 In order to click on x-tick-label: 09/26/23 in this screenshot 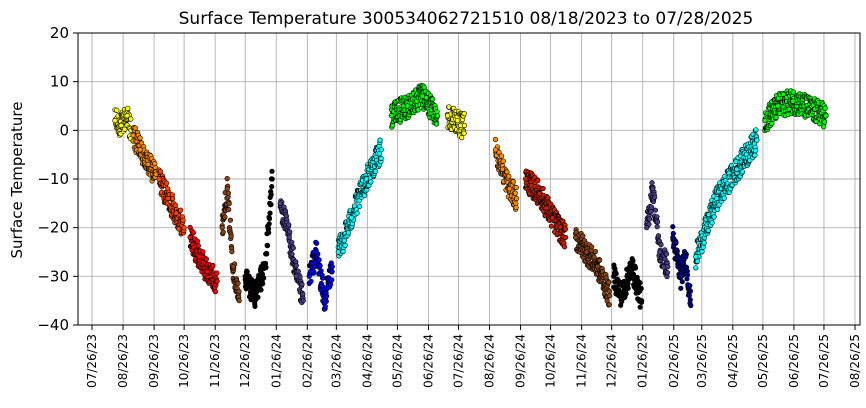, I will do `click(154, 361)`.